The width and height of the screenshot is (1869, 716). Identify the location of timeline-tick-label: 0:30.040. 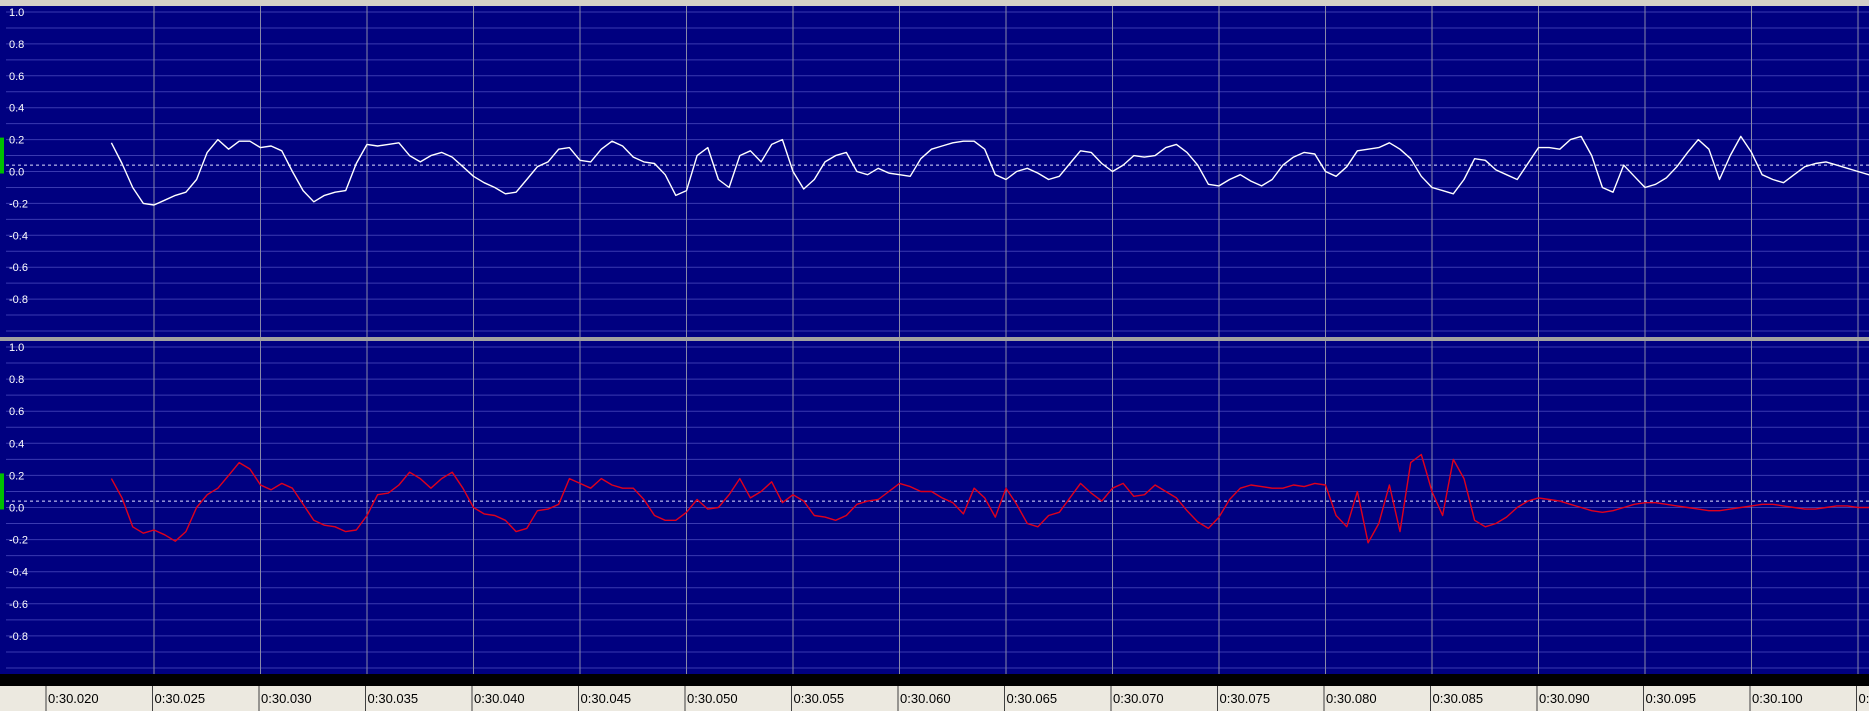
(499, 698).